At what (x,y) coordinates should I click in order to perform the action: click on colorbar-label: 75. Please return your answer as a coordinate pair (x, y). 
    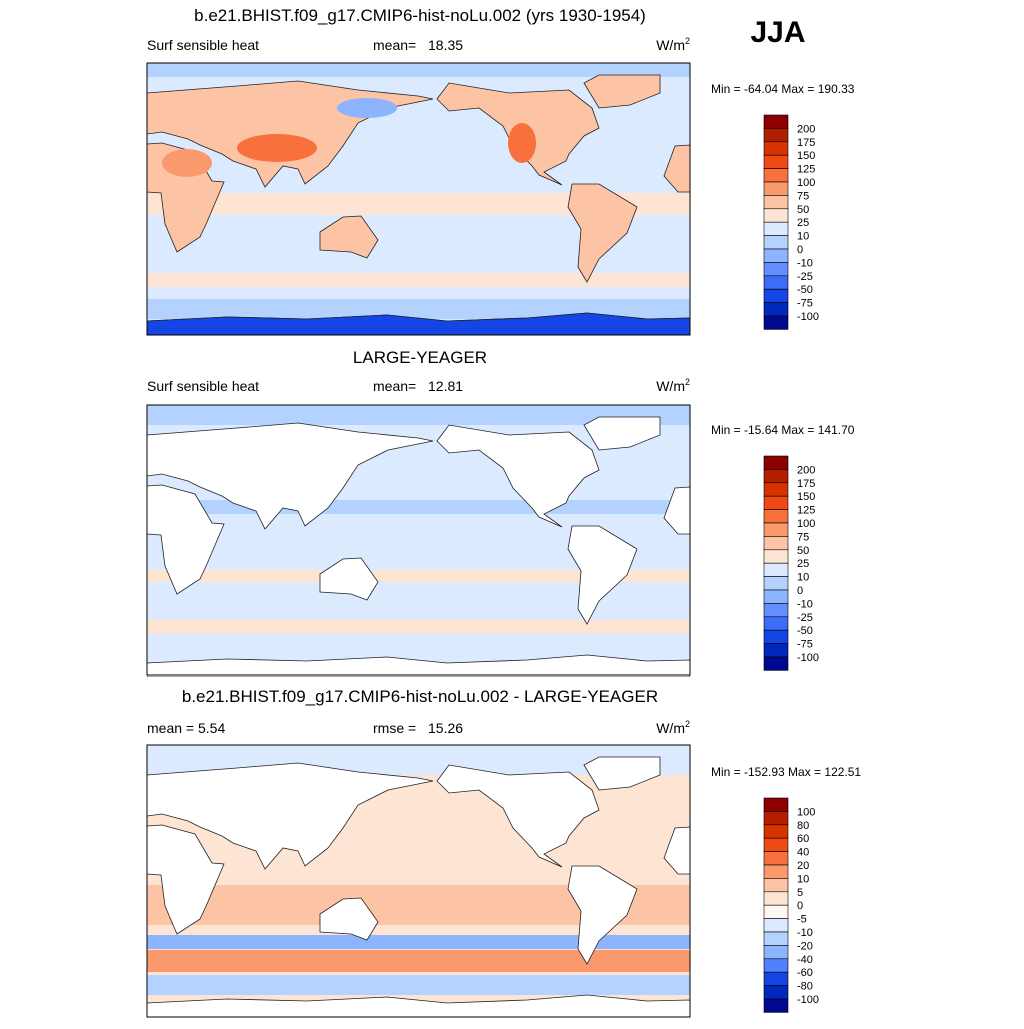
    Looking at the image, I should click on (803, 196).